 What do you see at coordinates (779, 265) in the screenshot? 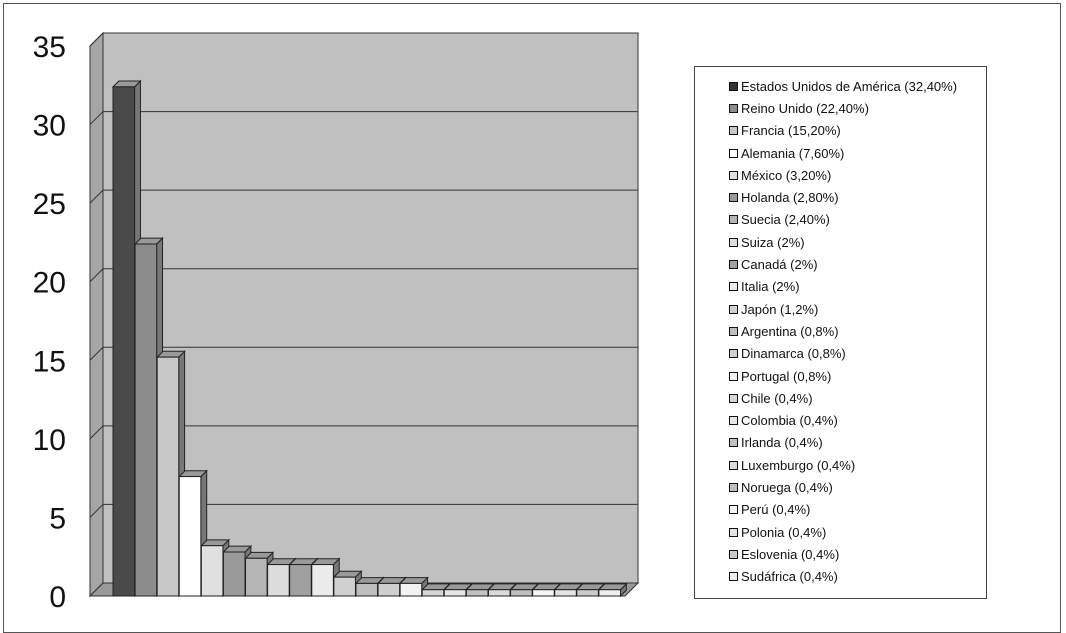
I see `legend-label: Canadá (2%)` at bounding box center [779, 265].